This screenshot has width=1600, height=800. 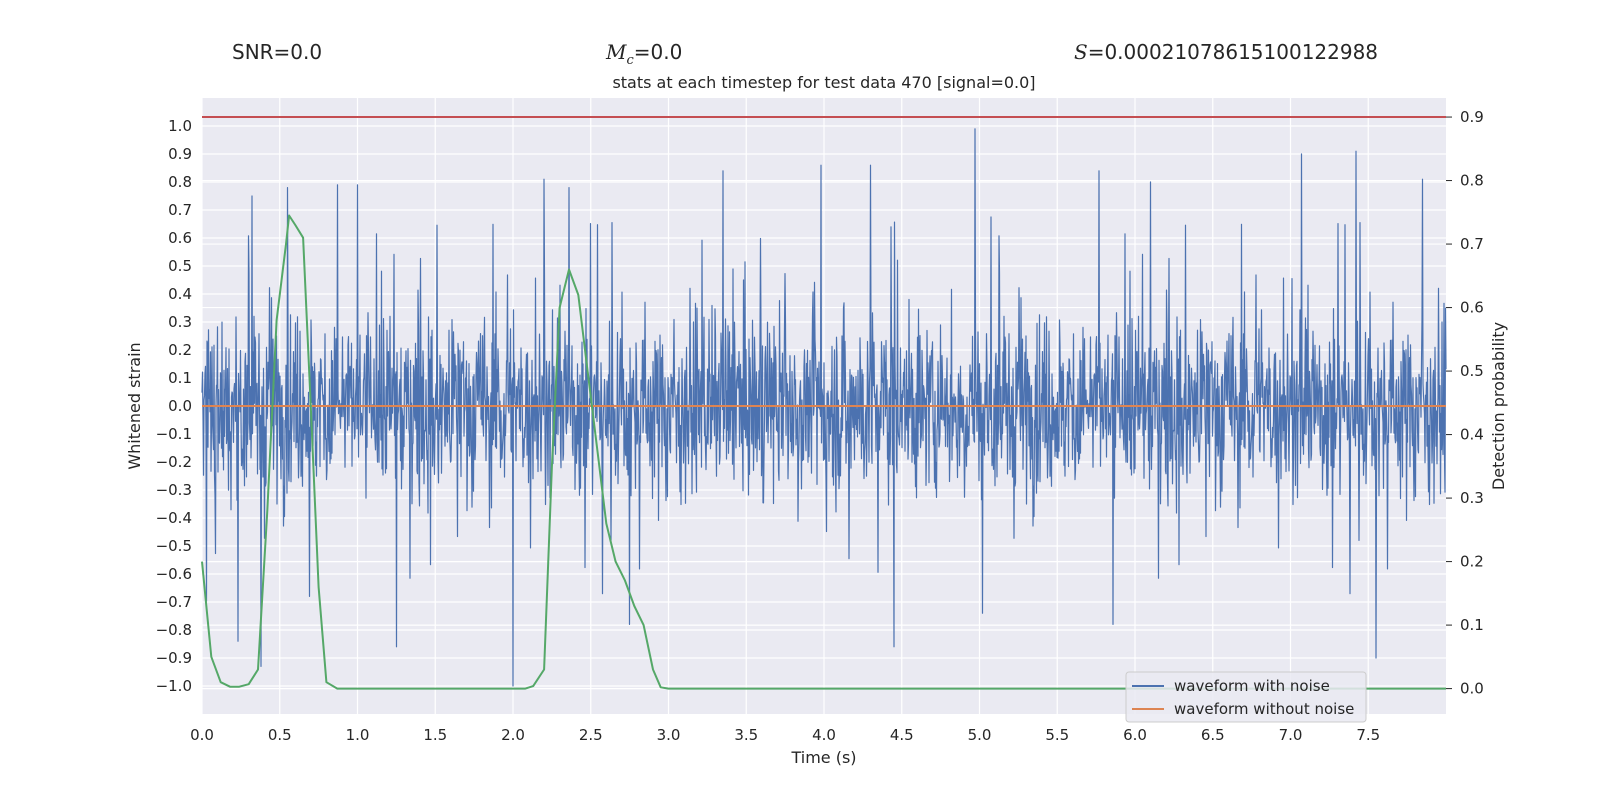 What do you see at coordinates (1057, 735) in the screenshot?
I see `x-tick-label: 5.5` at bounding box center [1057, 735].